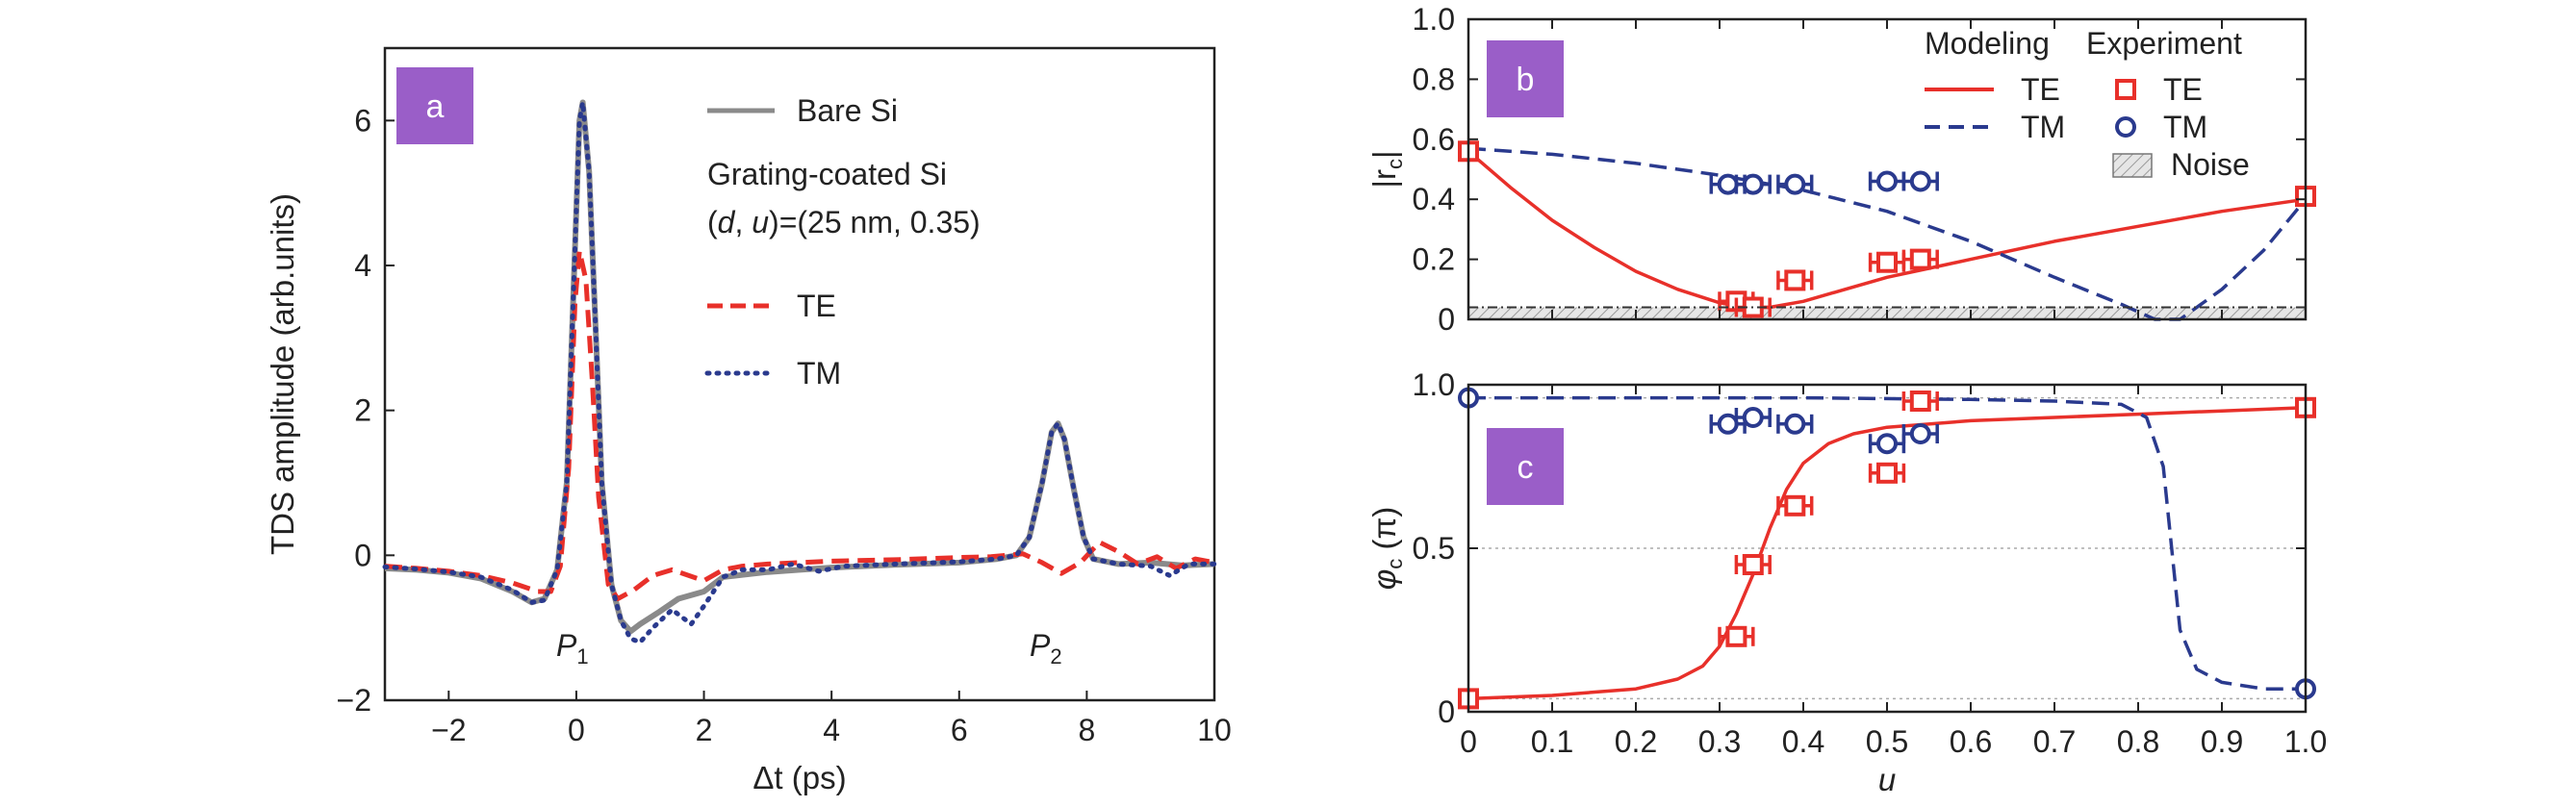 This screenshot has width=2576, height=807. Describe the element at coordinates (1386, 548) in the screenshot. I see `panel-c-ylabel: φc (π)` at that location.